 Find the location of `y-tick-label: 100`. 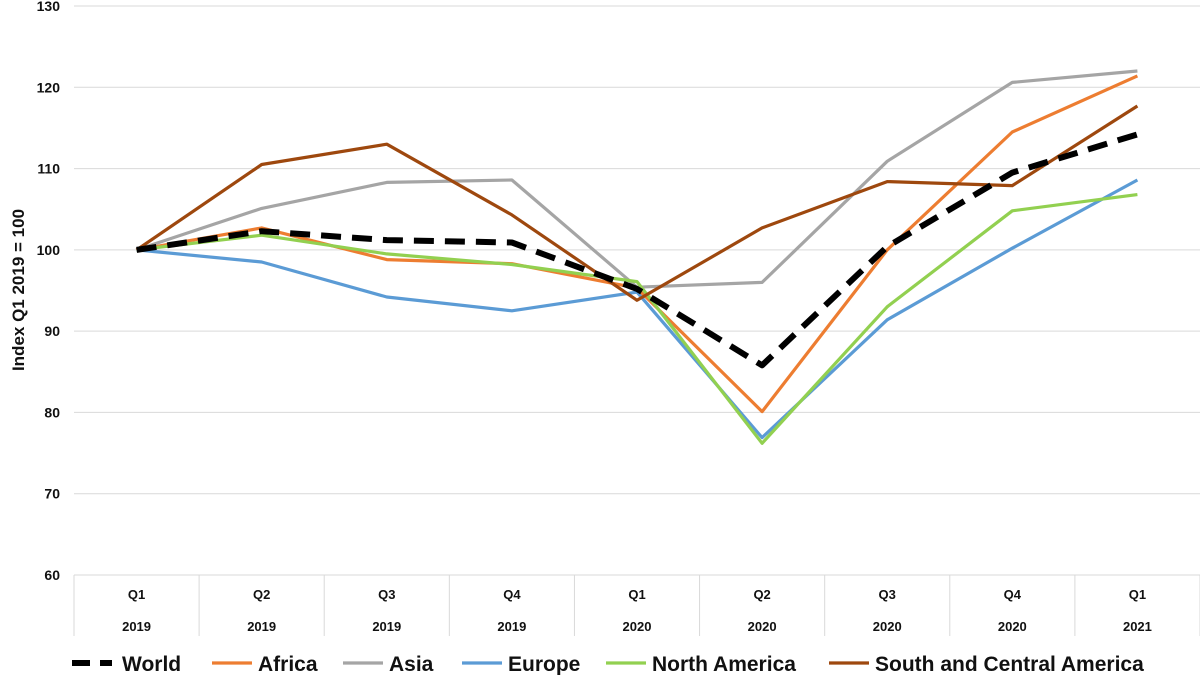

y-tick-label: 100 is located at coordinates (49, 250).